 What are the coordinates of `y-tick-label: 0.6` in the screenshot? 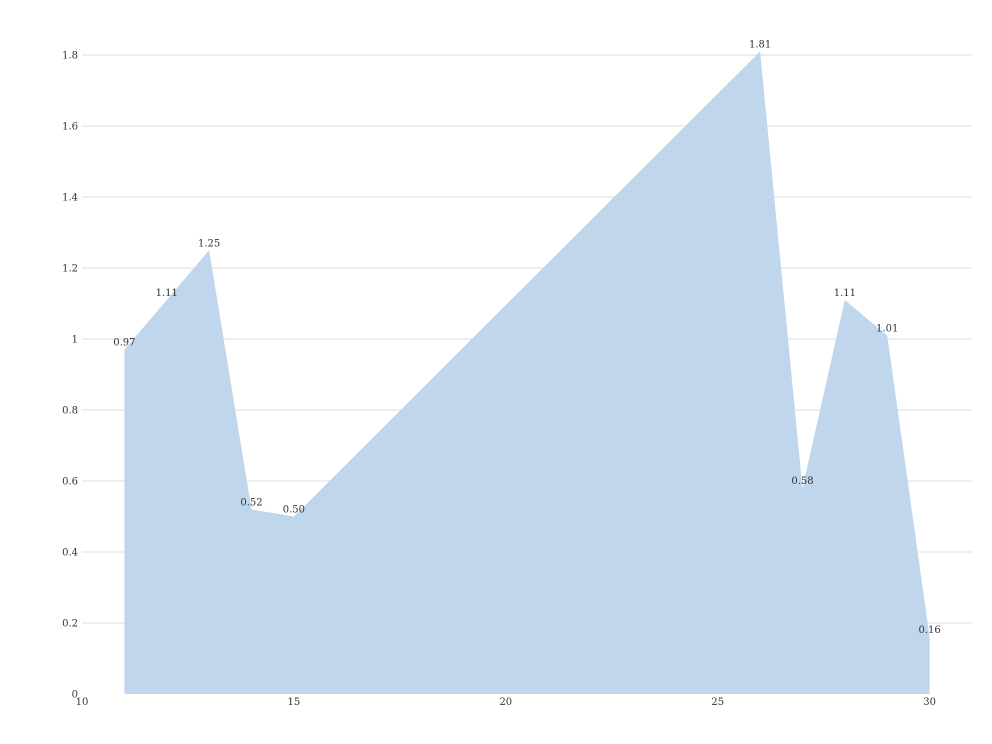 It's located at (70, 482).